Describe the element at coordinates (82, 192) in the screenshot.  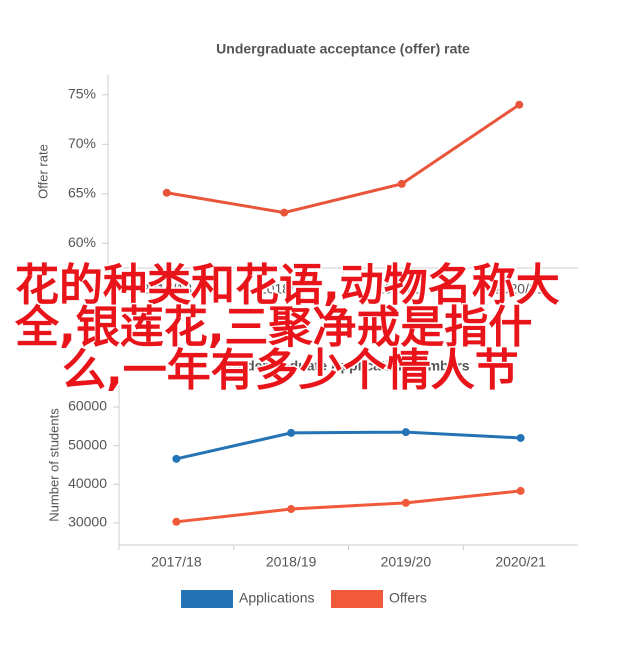
I see `y-tick-label: 65%` at that location.